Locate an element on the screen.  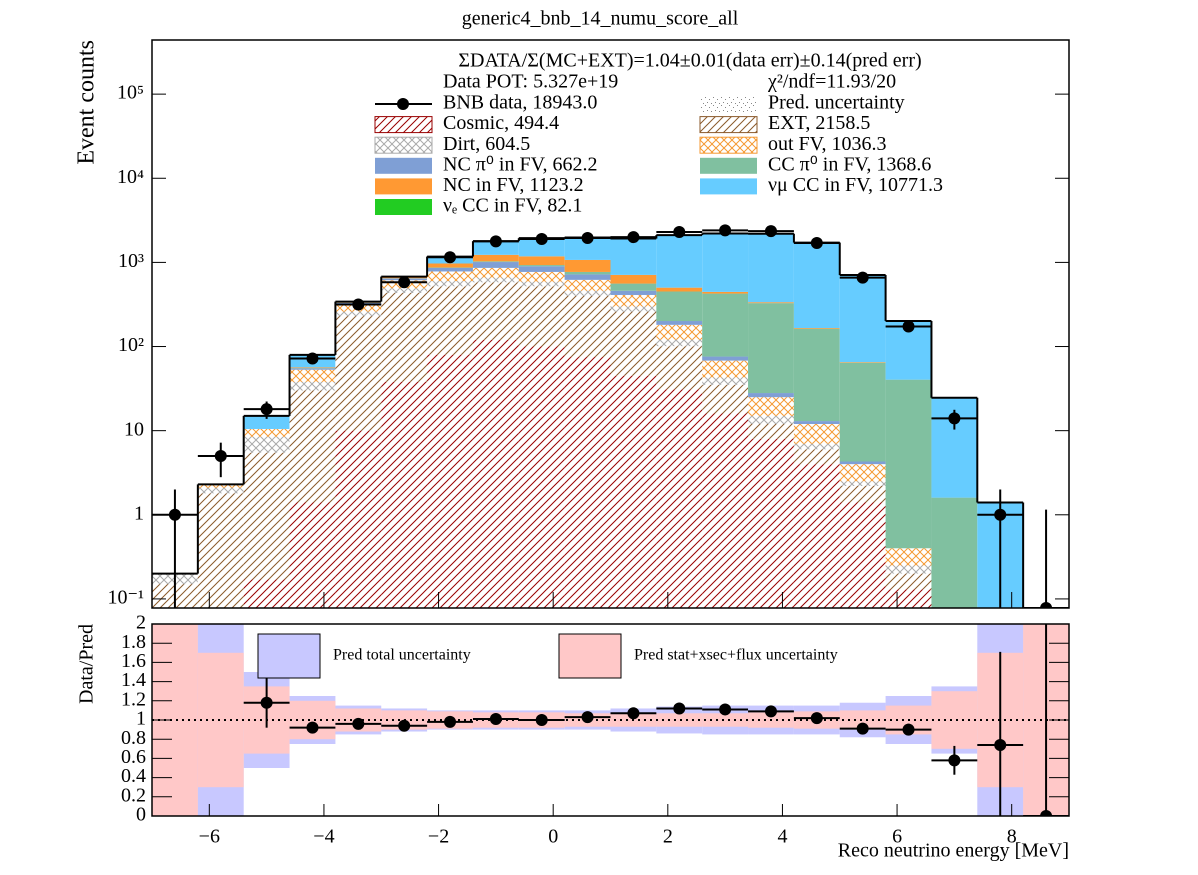
y-tick-label: 1 is located at coordinates (141, 719).